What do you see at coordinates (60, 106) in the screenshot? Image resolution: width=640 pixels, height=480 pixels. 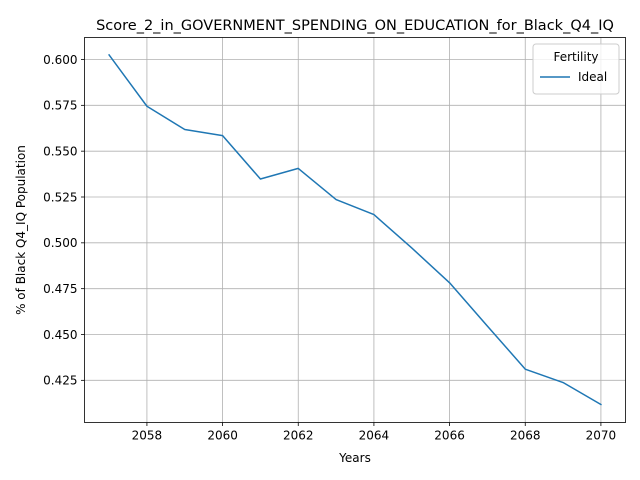 I see `y-tick-label: 0.575` at bounding box center [60, 106].